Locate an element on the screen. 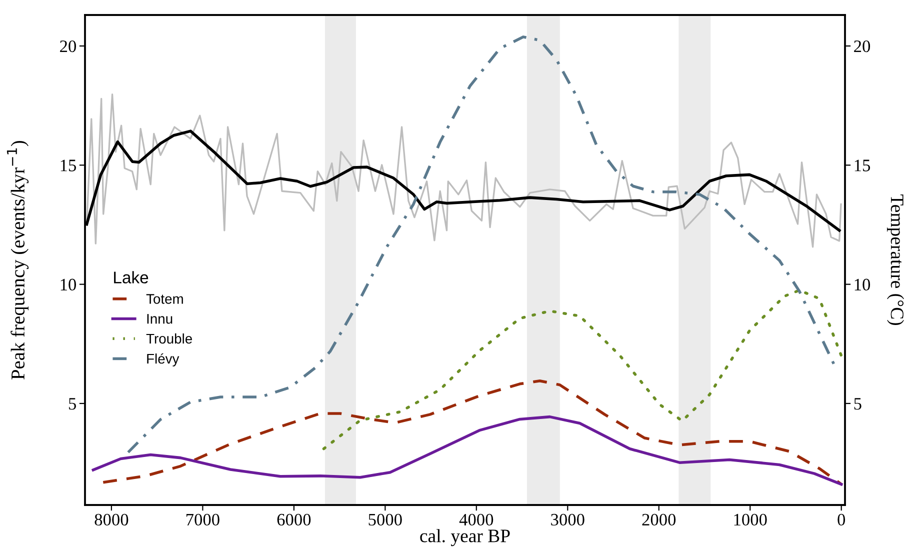 Image resolution: width=919 pixels, height=551 pixels. y2-tick-label: 20 is located at coordinates (862, 46).